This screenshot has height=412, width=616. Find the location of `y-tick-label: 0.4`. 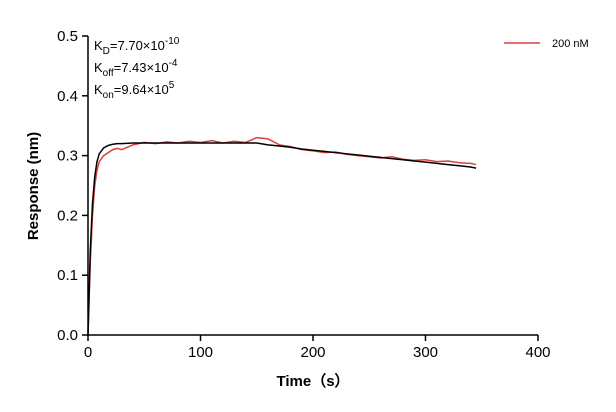

y-tick-label: 0.4 is located at coordinates (67, 96).